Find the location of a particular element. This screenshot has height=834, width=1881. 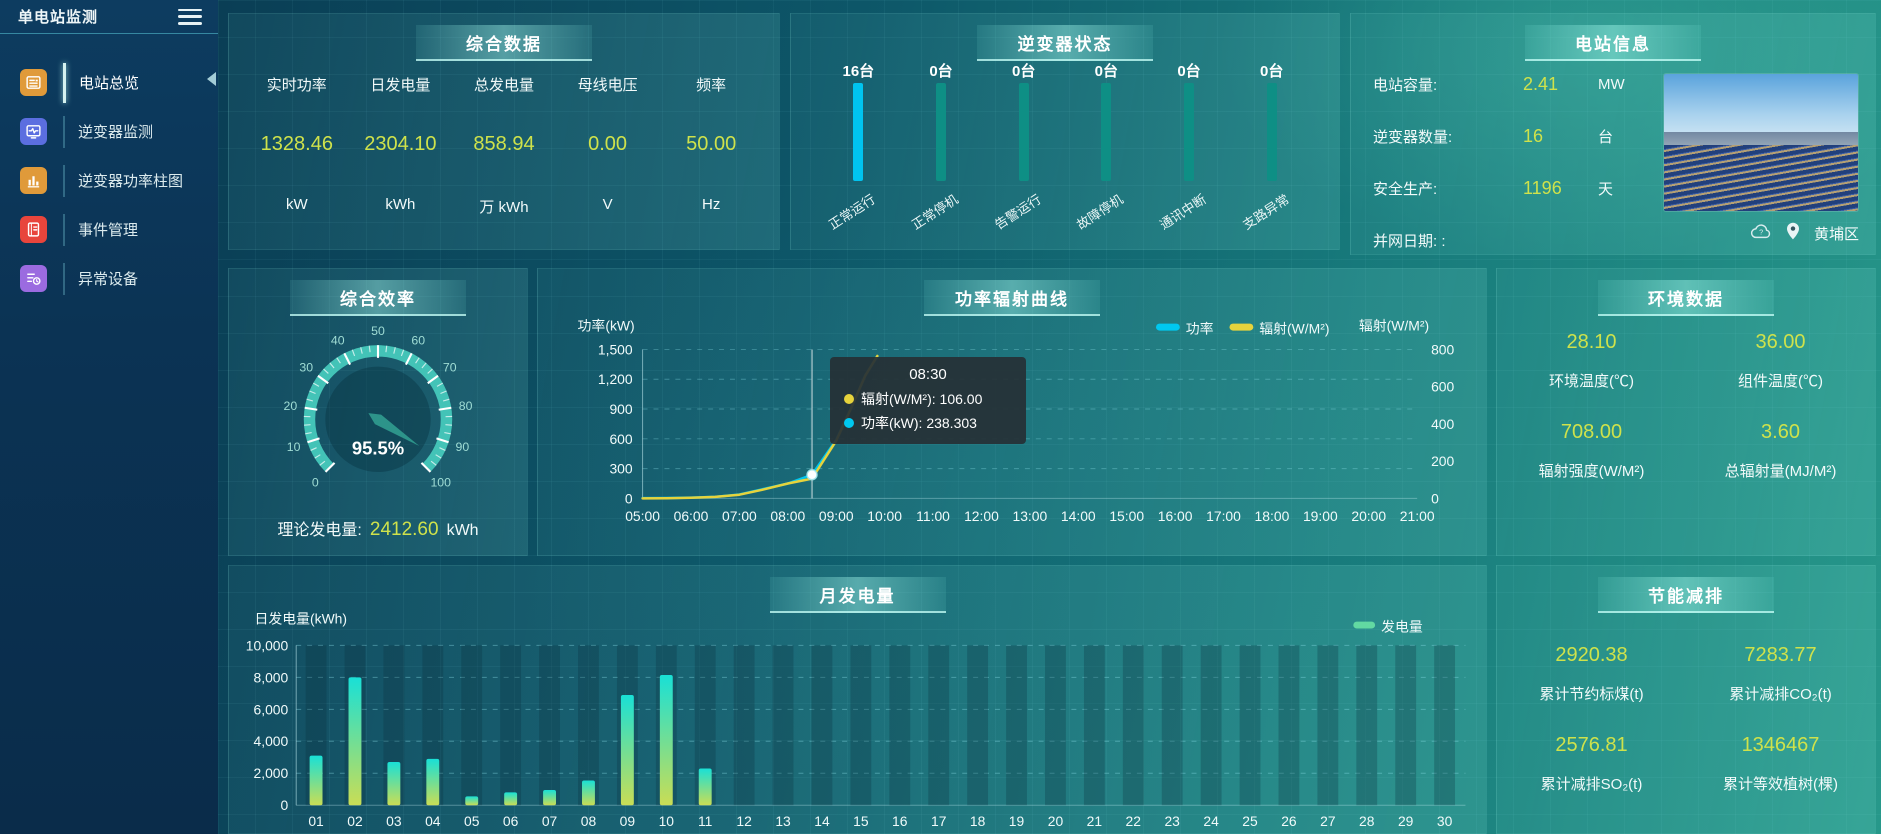

sidebar-item-inverter-power-bars: 逆变器功率柱图 is located at coordinates (109, 180).